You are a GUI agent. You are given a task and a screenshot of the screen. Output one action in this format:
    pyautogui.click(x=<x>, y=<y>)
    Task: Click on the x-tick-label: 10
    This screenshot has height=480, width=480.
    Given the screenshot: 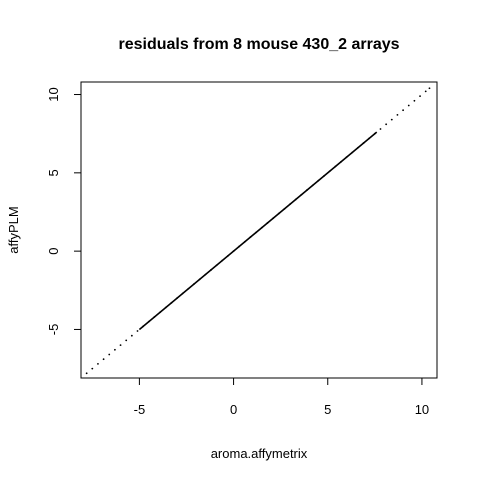 What is the action you would take?
    pyautogui.click(x=422, y=409)
    